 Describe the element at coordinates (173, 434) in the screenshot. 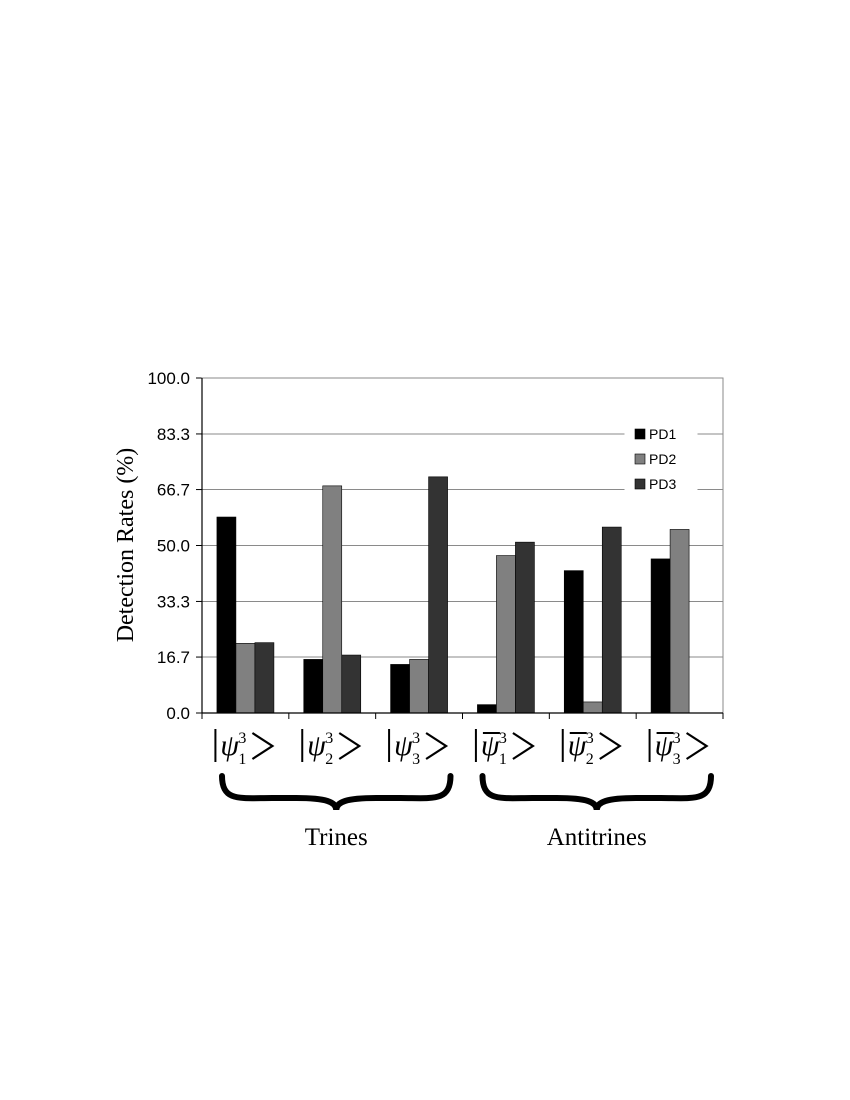

I see `y-tick-label: 83.3` at that location.